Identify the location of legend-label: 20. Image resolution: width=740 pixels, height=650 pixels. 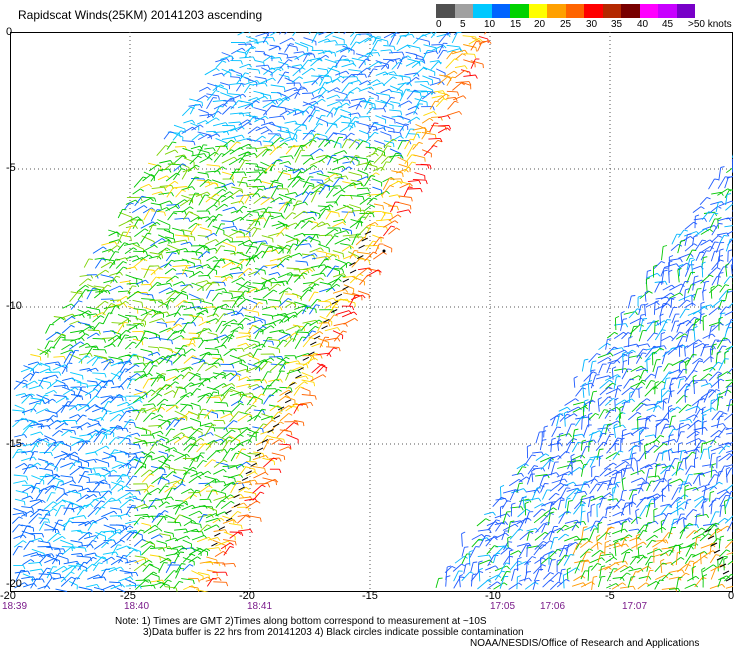
(540, 24).